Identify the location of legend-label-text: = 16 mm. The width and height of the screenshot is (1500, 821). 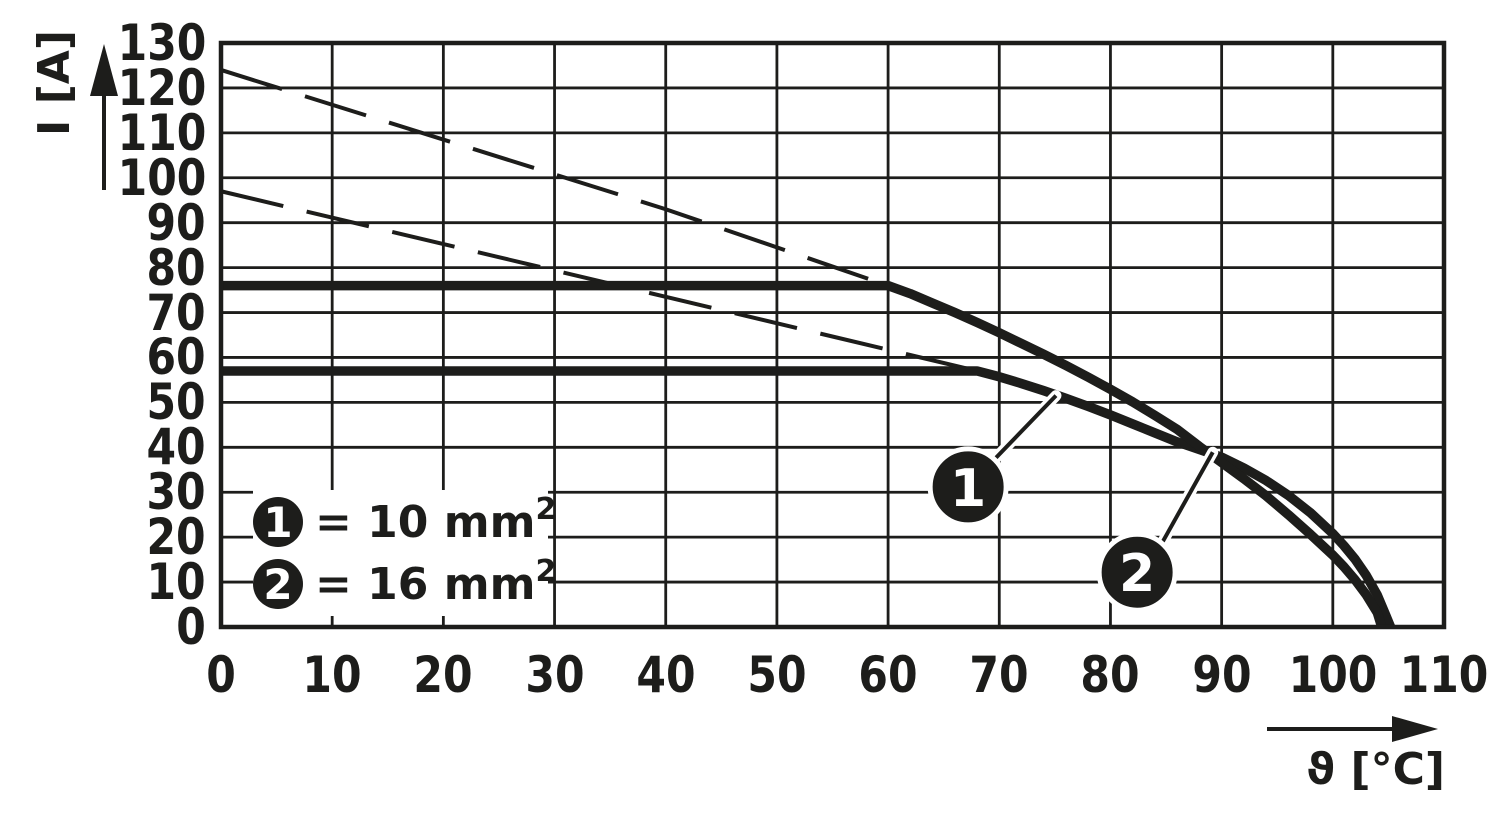
(425, 584).